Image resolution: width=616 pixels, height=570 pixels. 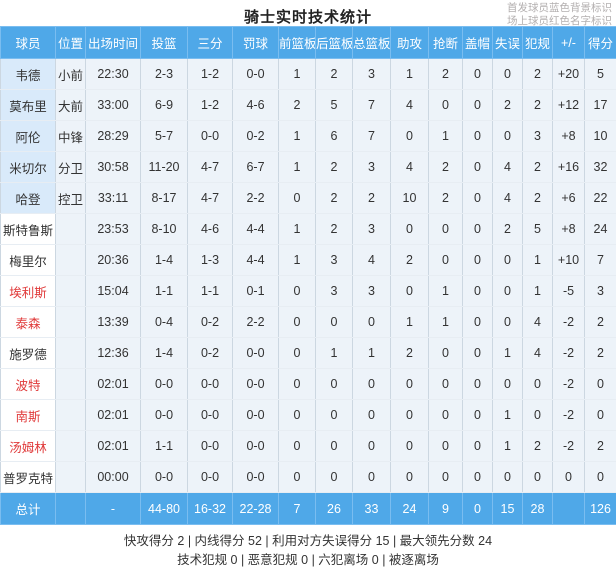 What do you see at coordinates (569, 198) in the screenshot?
I see `cell-pm: +6` at bounding box center [569, 198].